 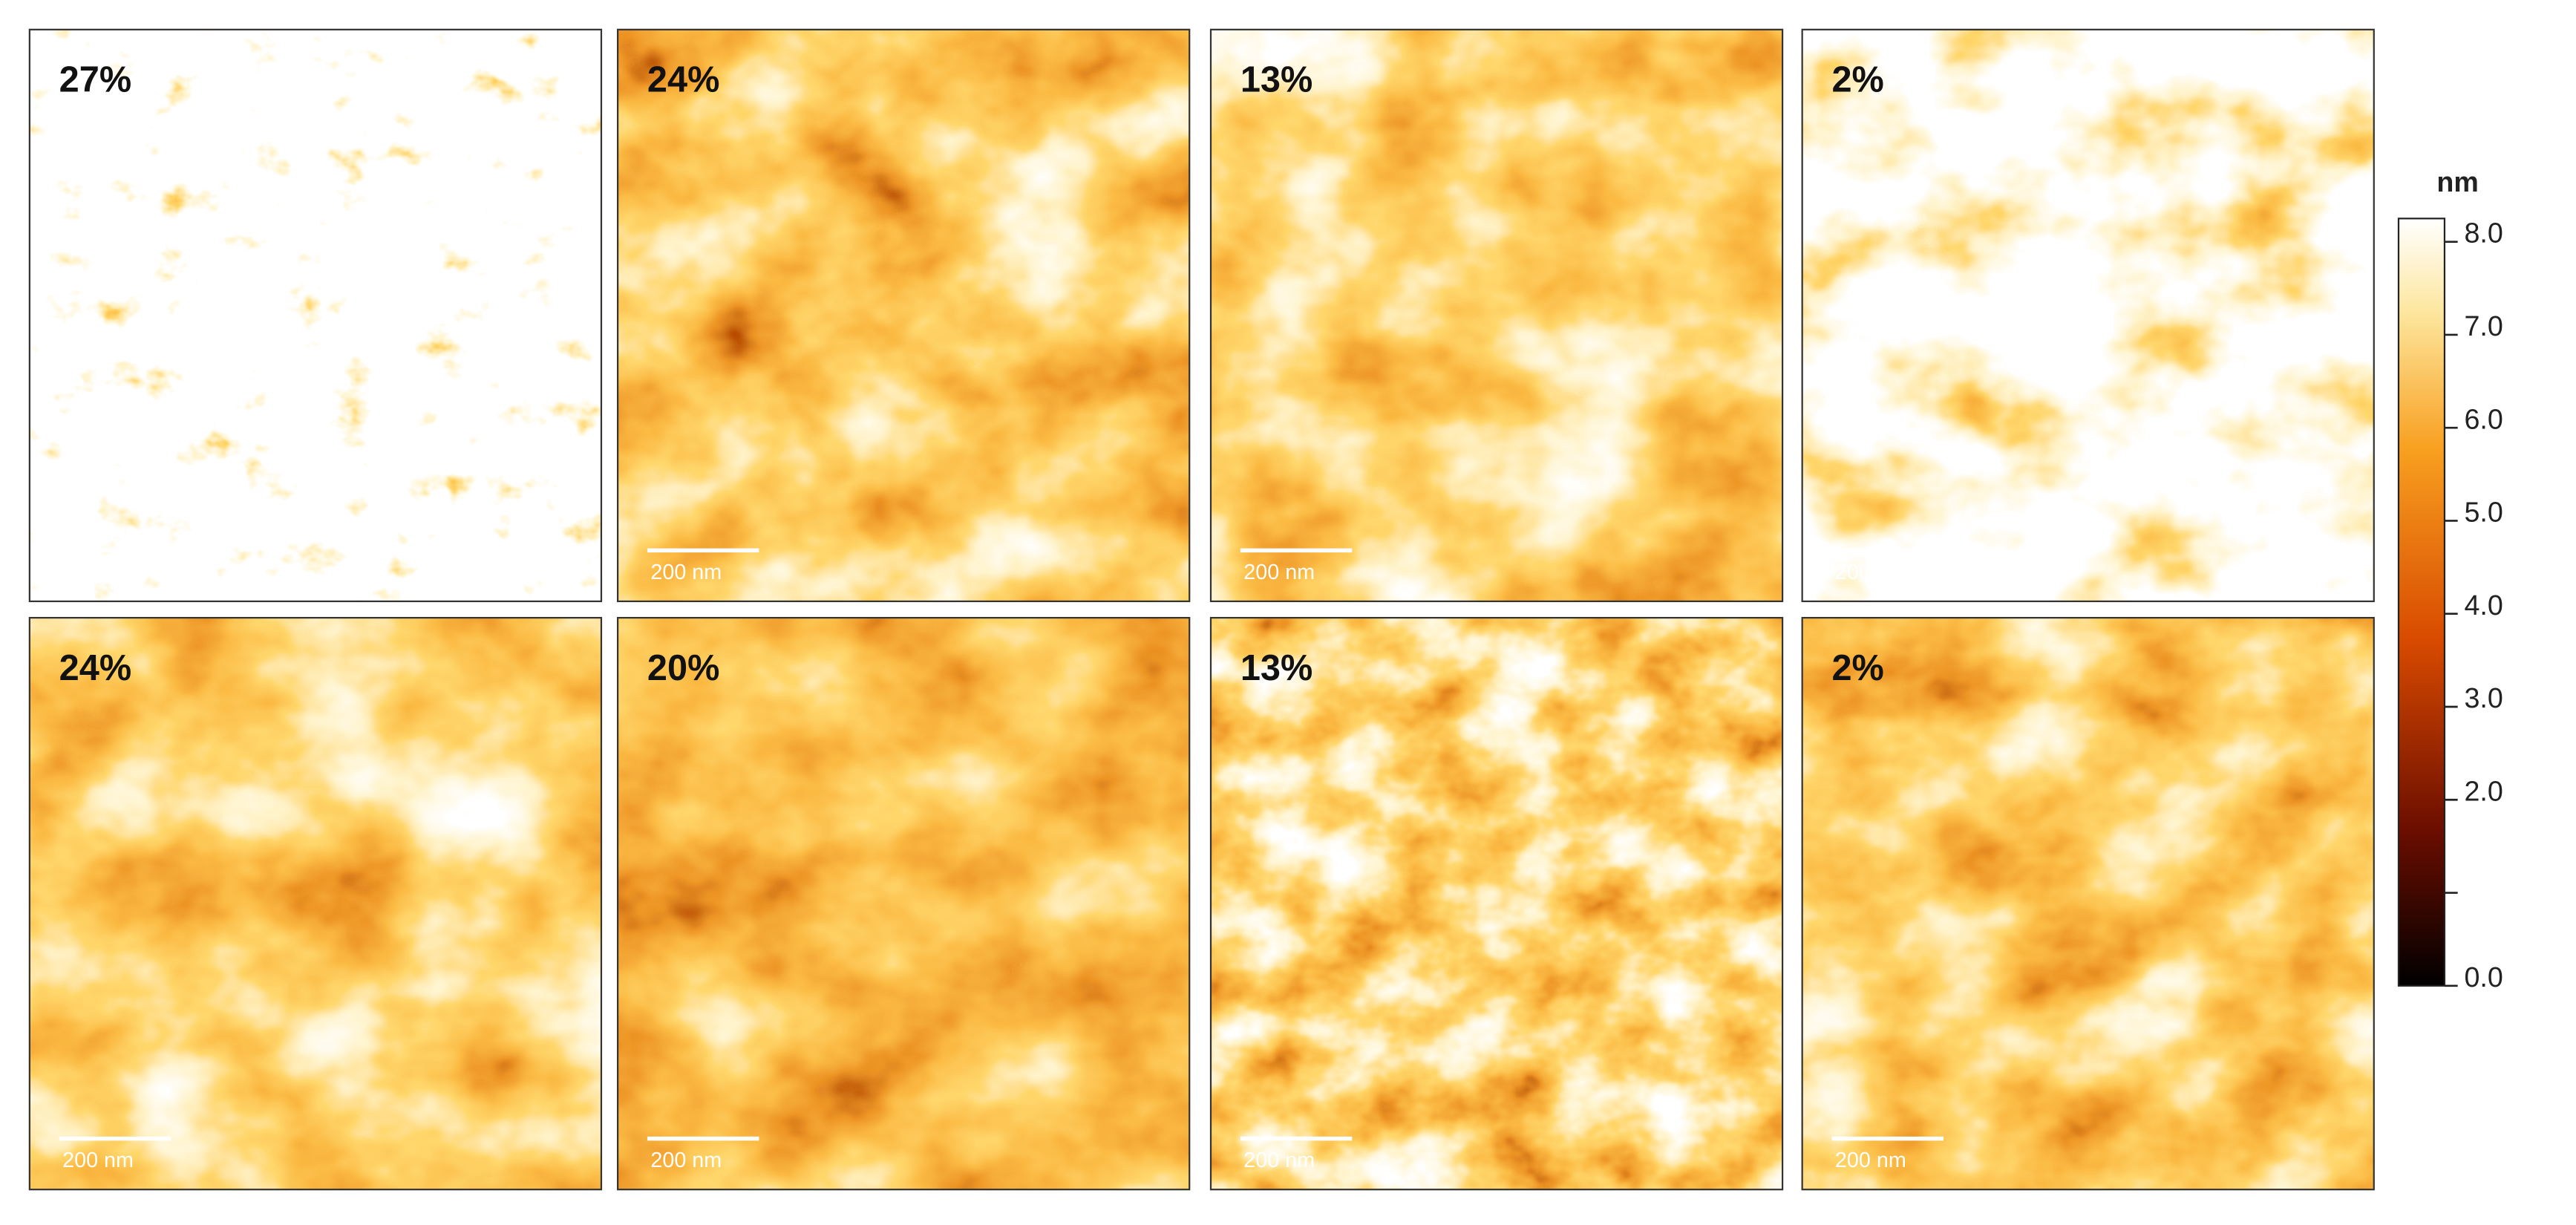 What do you see at coordinates (2483, 605) in the screenshot?
I see `colorbar-tick-label: 4.0` at bounding box center [2483, 605].